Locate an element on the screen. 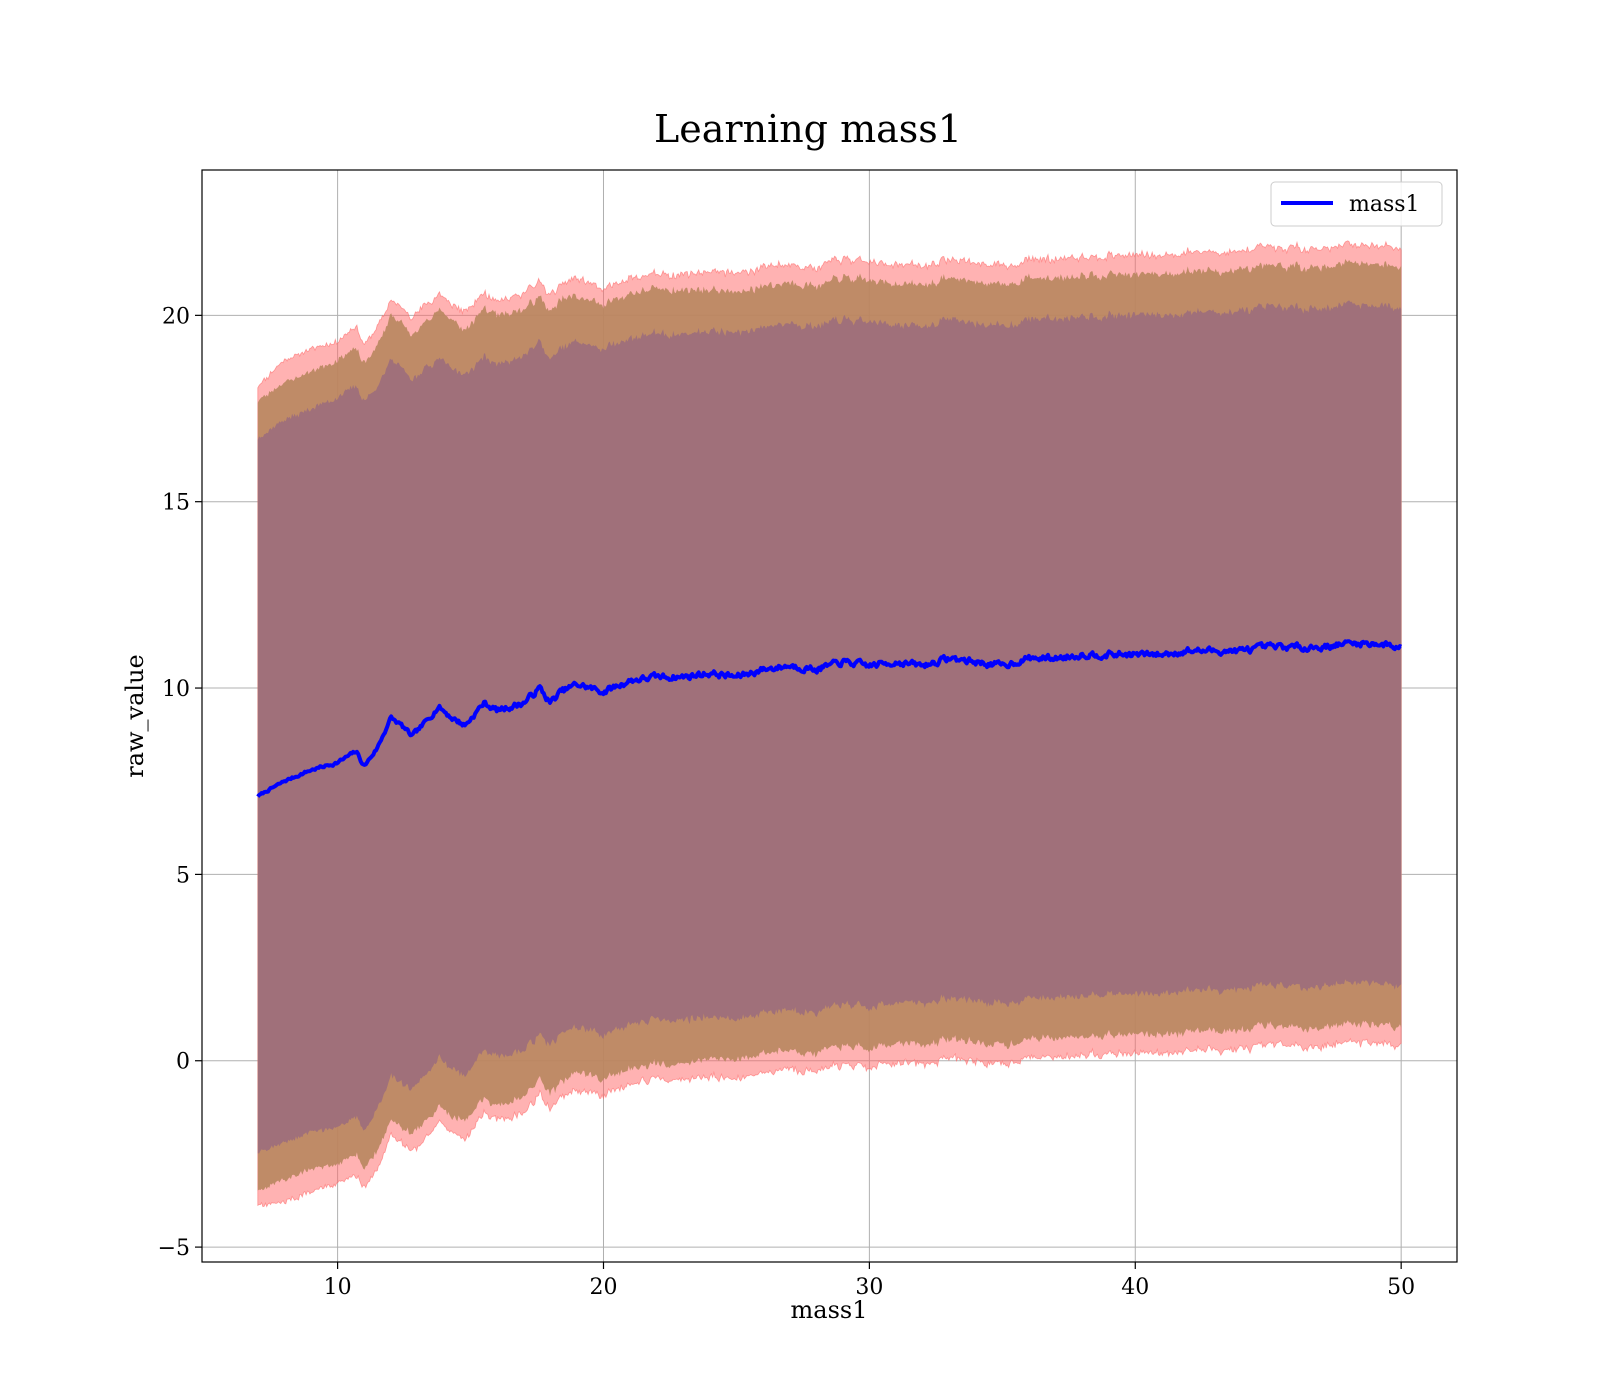  series-lines is located at coordinates (829, 718).